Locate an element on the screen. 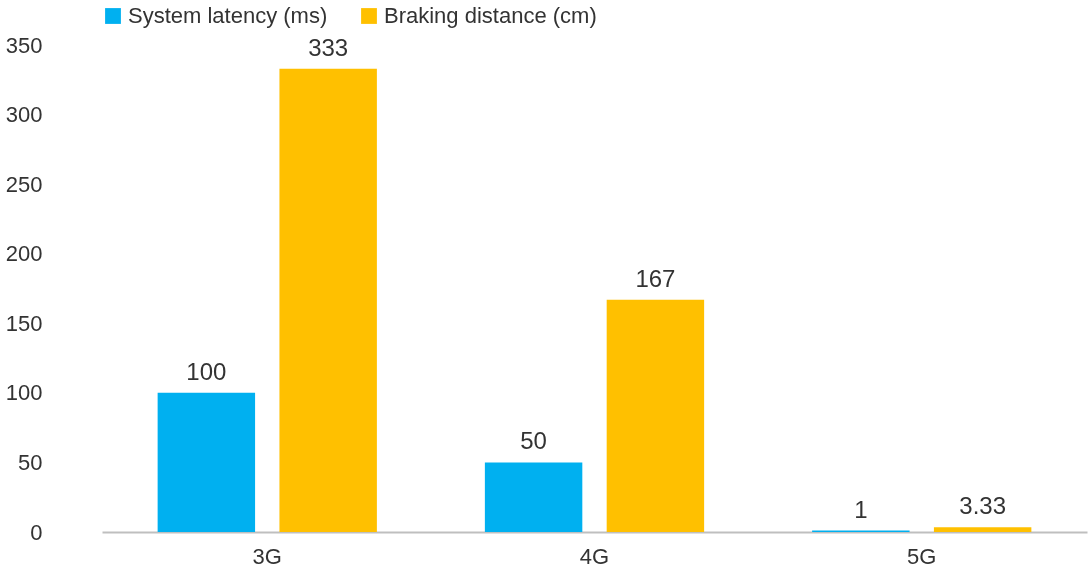  x-tick-label: 4G is located at coordinates (594, 556).